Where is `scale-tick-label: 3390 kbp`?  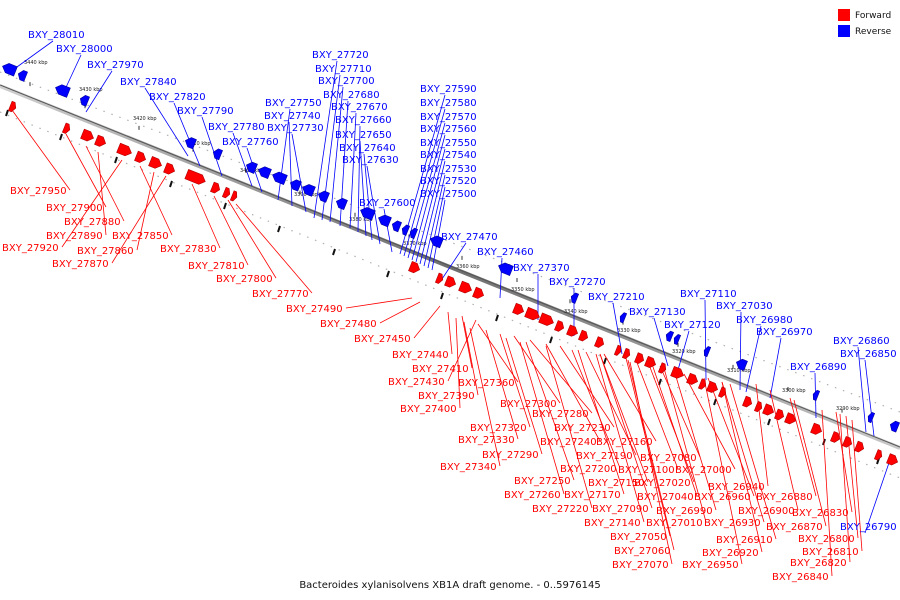
scale-tick-label: 3390 kbp is located at coordinates (306, 195).